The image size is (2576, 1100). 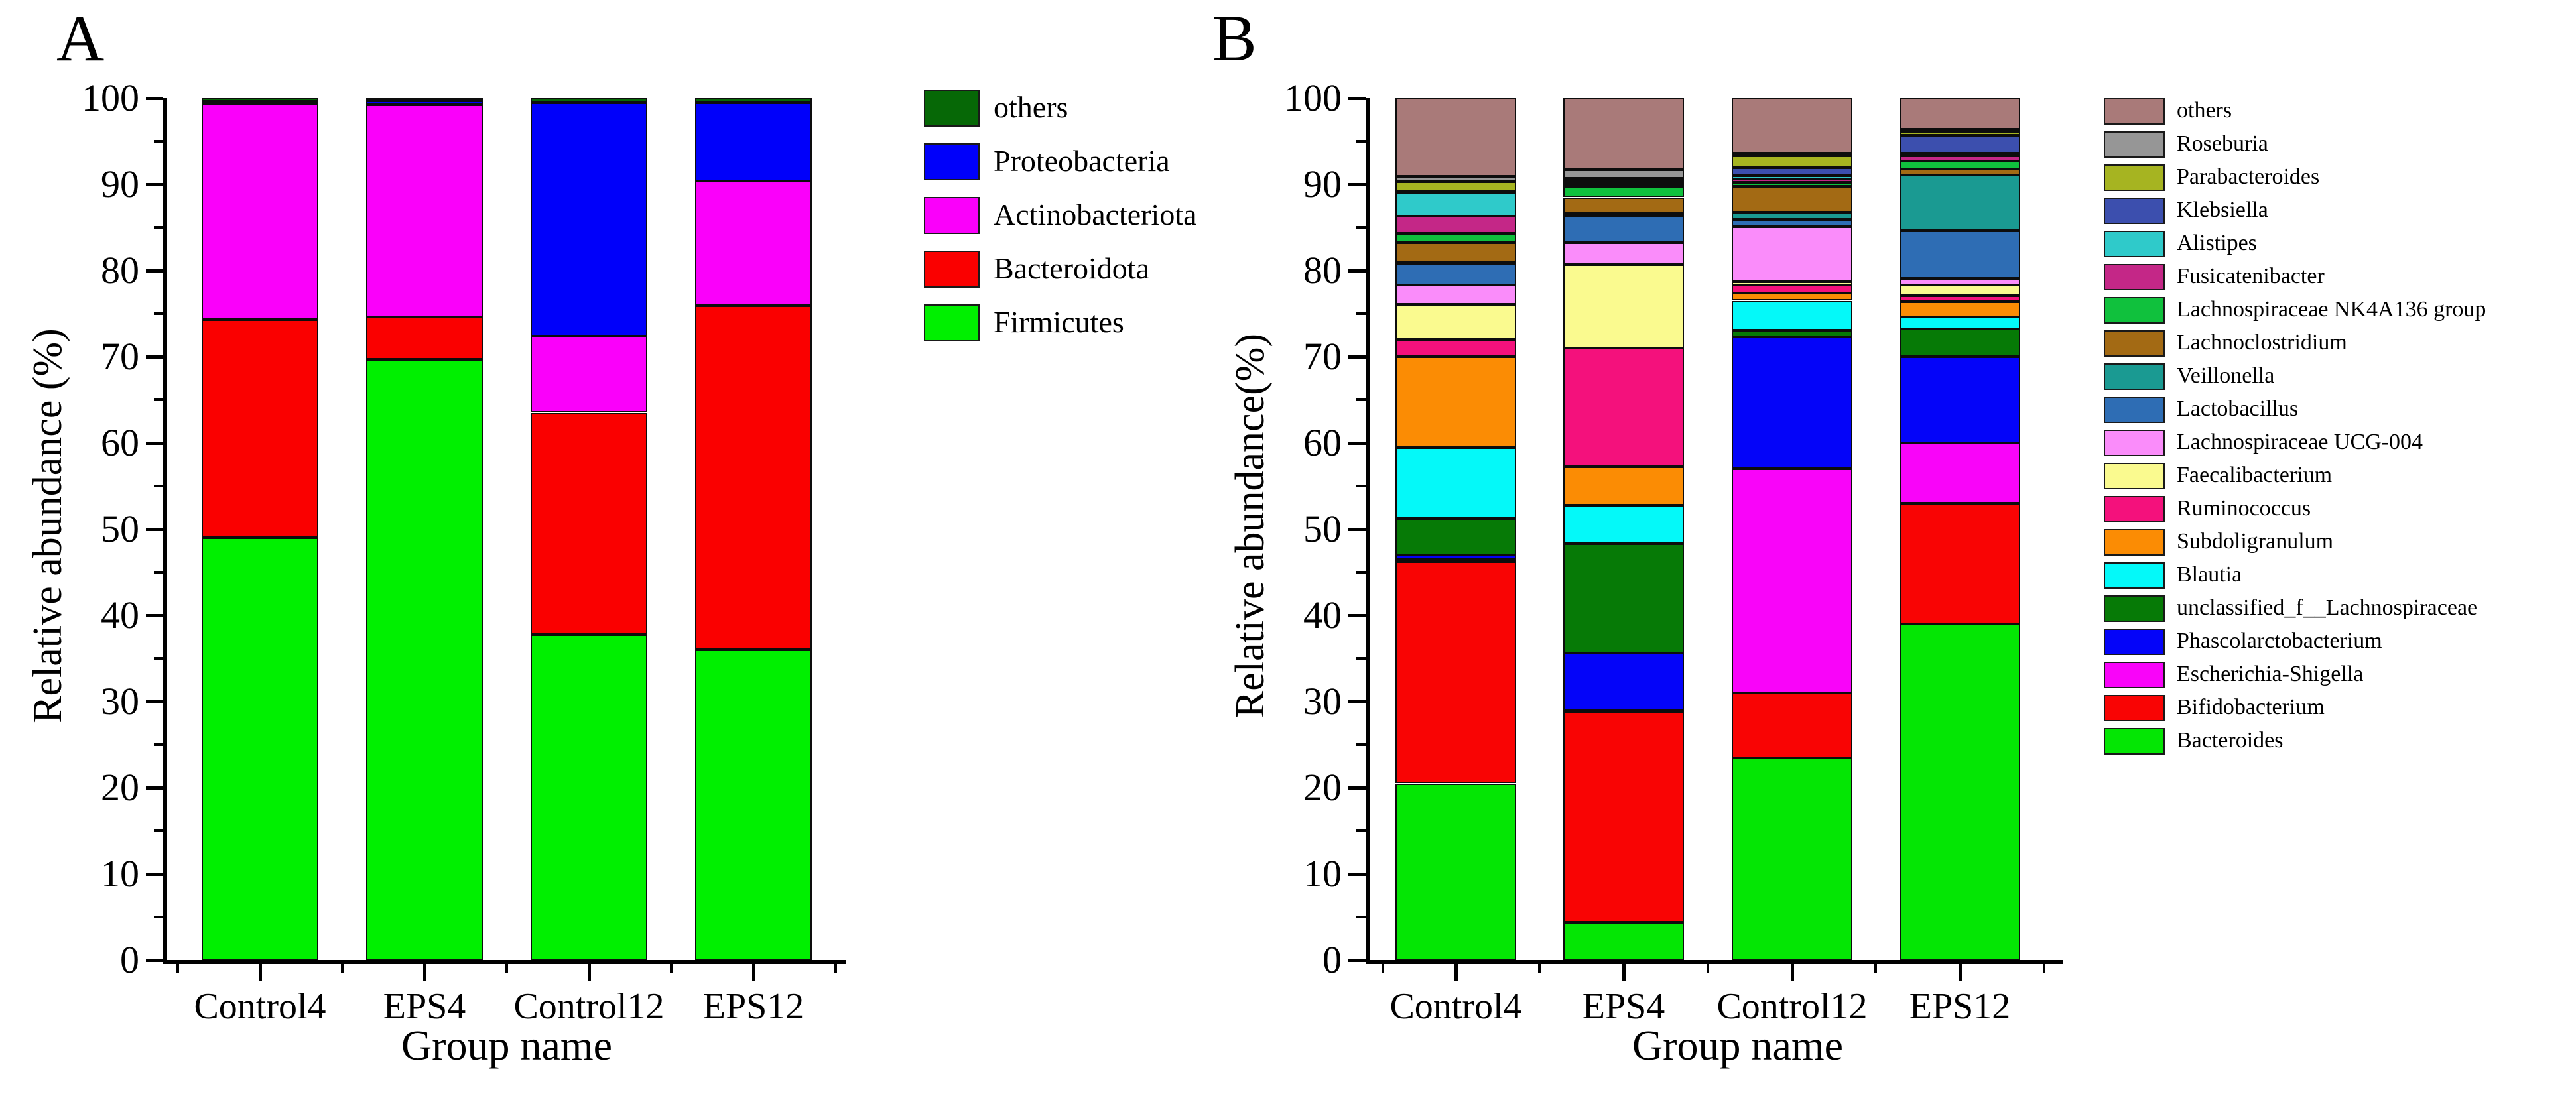 I want to click on legend-label: Bacteroidota, so click(x=1072, y=268).